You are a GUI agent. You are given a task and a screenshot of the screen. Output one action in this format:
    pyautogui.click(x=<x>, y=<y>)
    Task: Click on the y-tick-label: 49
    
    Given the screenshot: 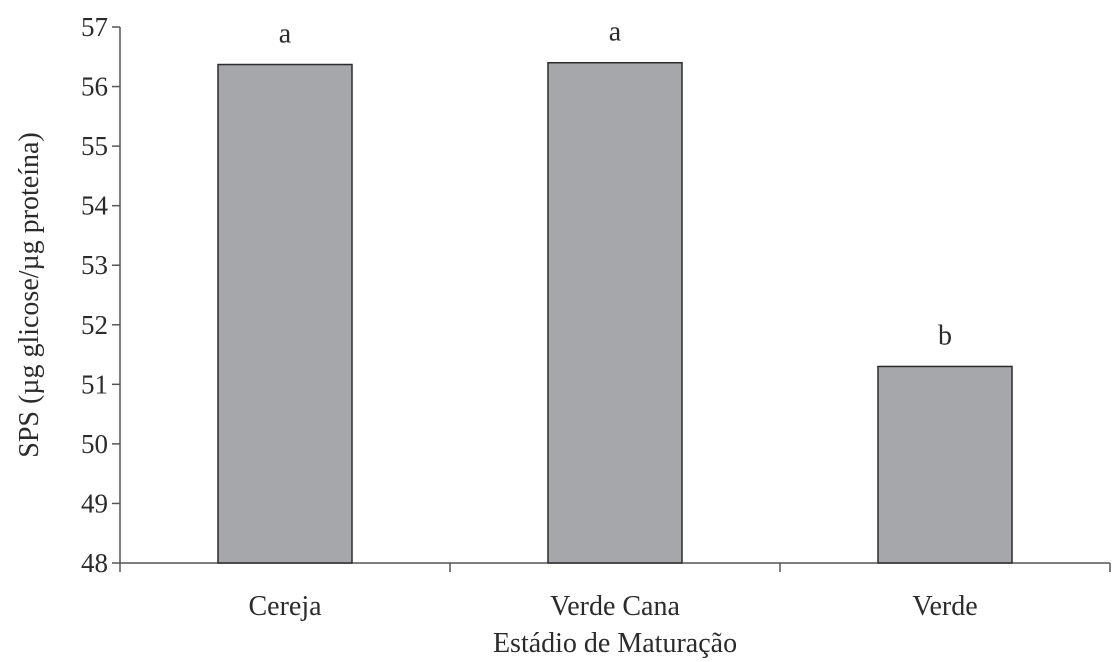 What is the action you would take?
    pyautogui.click(x=94, y=503)
    